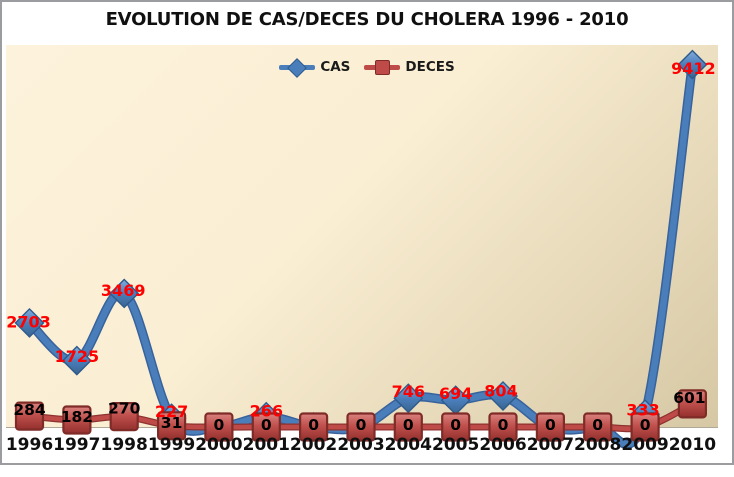  I want to click on x-axis-label: 2003, so click(361, 445).